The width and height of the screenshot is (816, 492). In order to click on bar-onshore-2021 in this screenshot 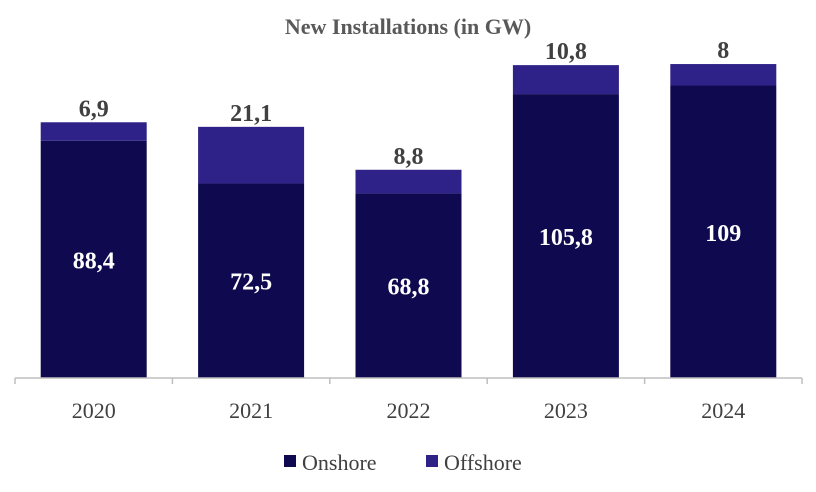, I will do `click(251, 280)`.